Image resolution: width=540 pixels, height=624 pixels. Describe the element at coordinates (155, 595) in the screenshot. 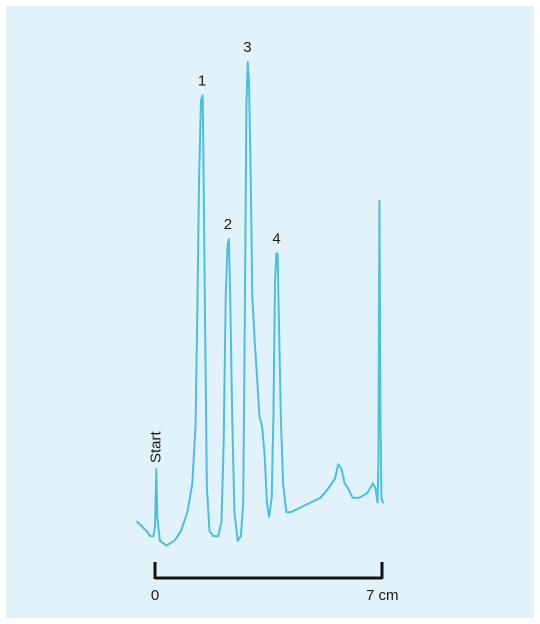

I see `scale-label-zero: 0` at that location.